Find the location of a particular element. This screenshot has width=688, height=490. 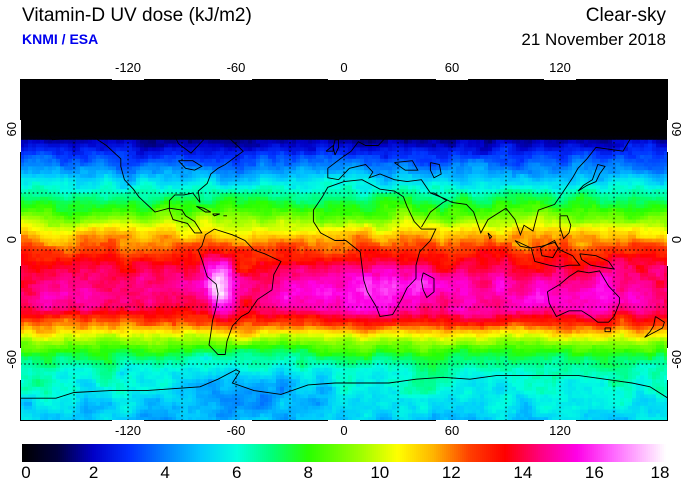

colorbar-ticklabels: 0 2 4 6 8 10 12 14 16 18 is located at coordinates (344, 475).